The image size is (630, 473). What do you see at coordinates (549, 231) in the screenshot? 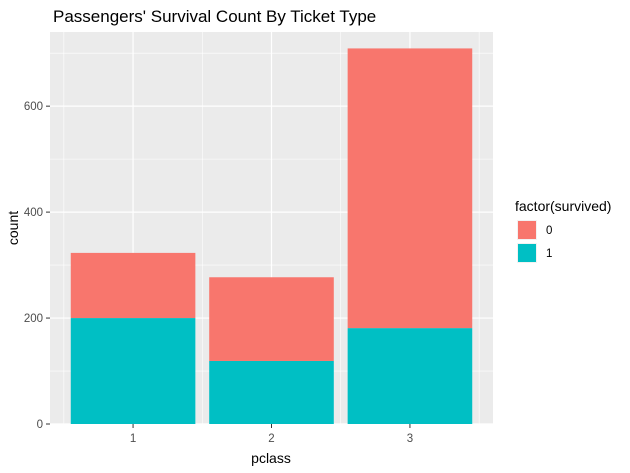
I see `legend-label-0: 0` at bounding box center [549, 231].